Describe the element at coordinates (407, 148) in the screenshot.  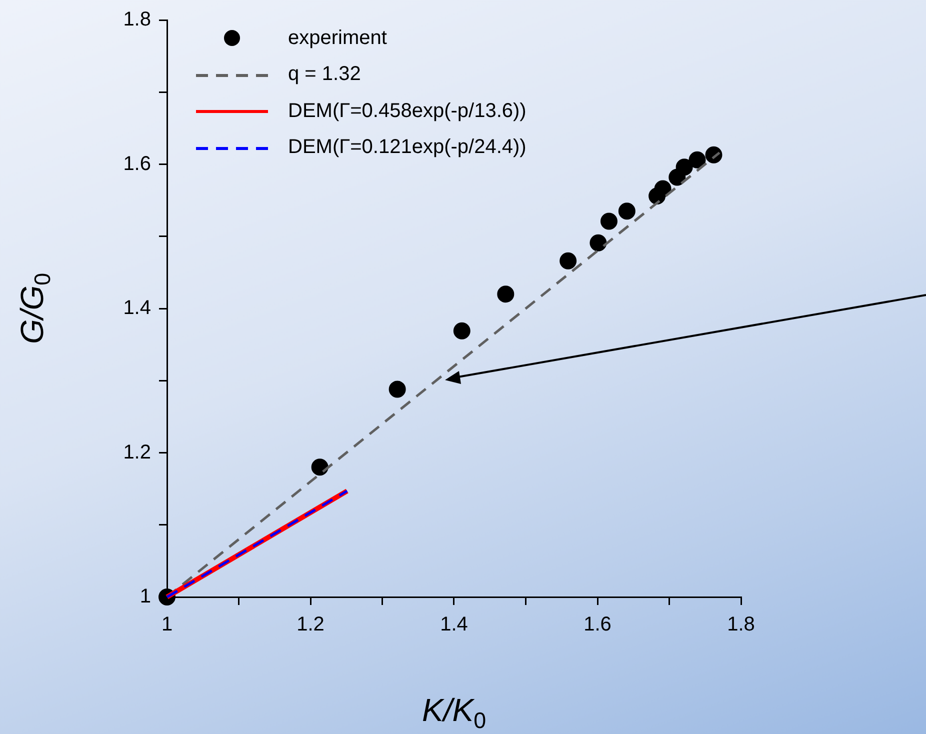
I see `legend-label: DEM(Γ=0.121exp(-p/24.4))` at that location.